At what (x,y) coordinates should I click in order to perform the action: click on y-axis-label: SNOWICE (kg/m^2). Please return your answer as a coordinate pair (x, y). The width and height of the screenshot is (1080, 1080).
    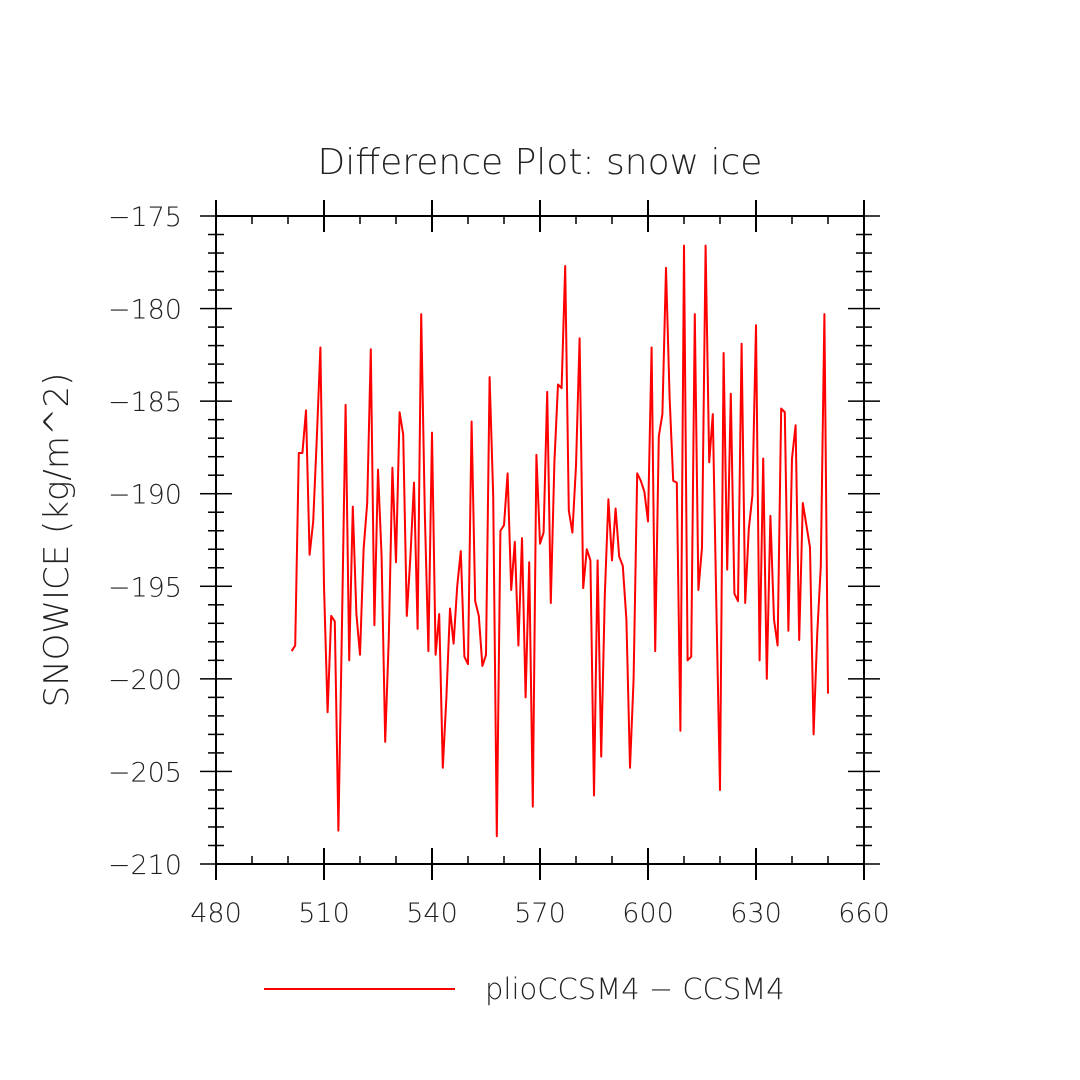
    Looking at the image, I should click on (57, 540).